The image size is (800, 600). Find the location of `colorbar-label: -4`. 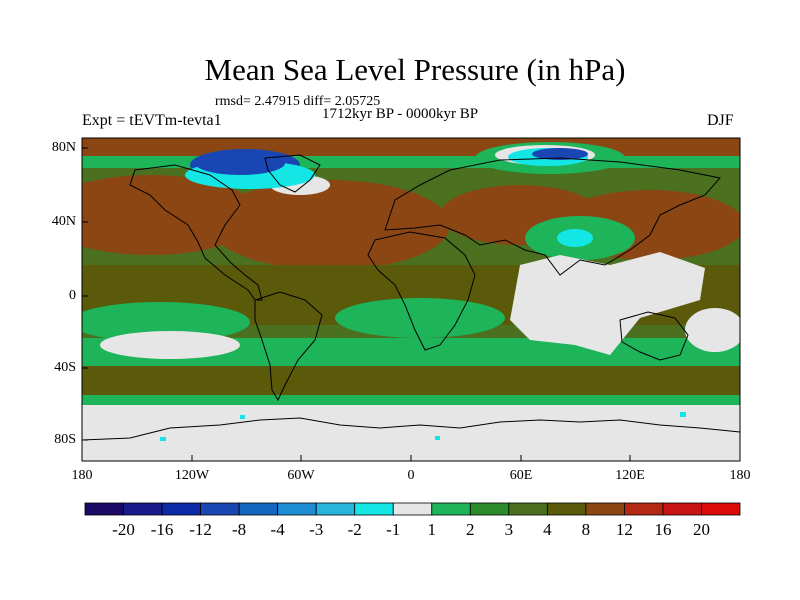

colorbar-label: -4 is located at coordinates (277, 529).